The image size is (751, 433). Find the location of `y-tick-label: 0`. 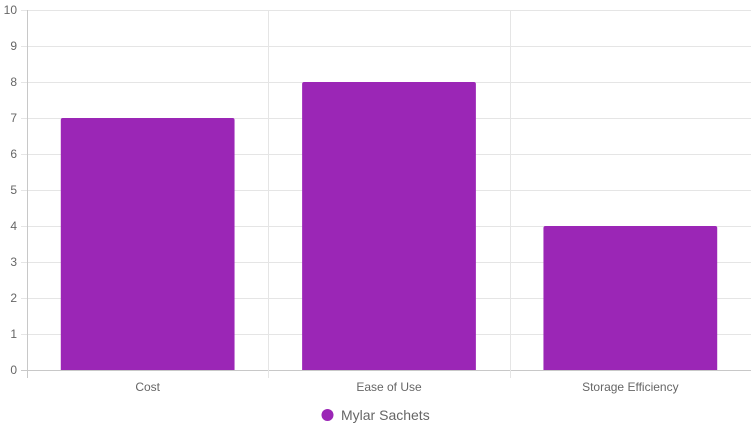

y-tick-label: 0 is located at coordinates (13, 370).